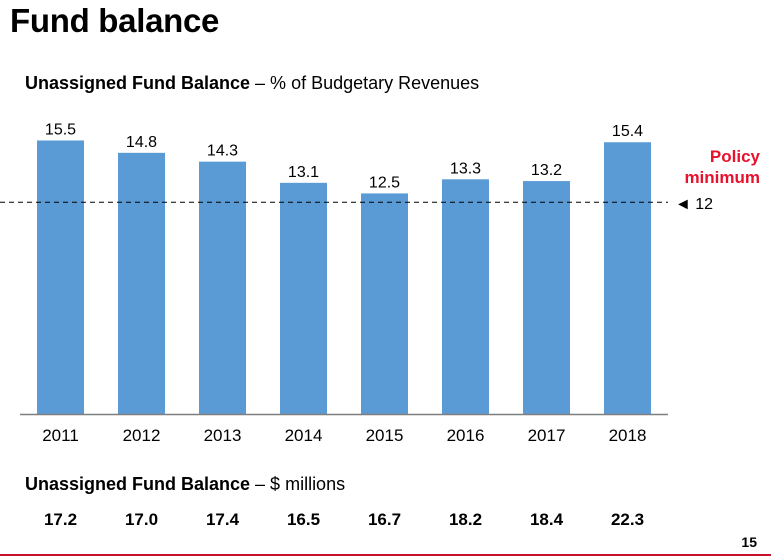 This screenshot has height=556, width=771. Describe the element at coordinates (365, 83) in the screenshot. I see `chart-subtitle-rest: – % of Budgetary Revenues` at that location.